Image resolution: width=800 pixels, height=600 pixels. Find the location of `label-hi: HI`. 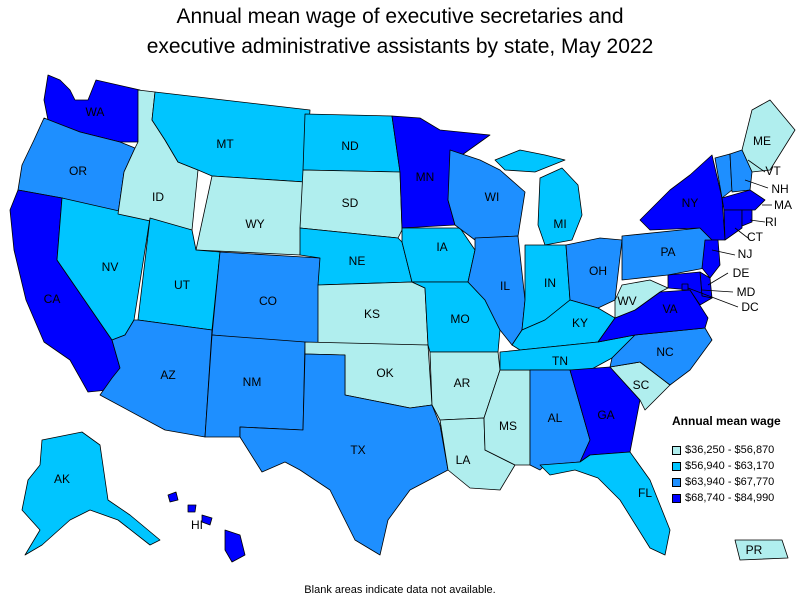

label-hi: HI is located at coordinates (197, 525).